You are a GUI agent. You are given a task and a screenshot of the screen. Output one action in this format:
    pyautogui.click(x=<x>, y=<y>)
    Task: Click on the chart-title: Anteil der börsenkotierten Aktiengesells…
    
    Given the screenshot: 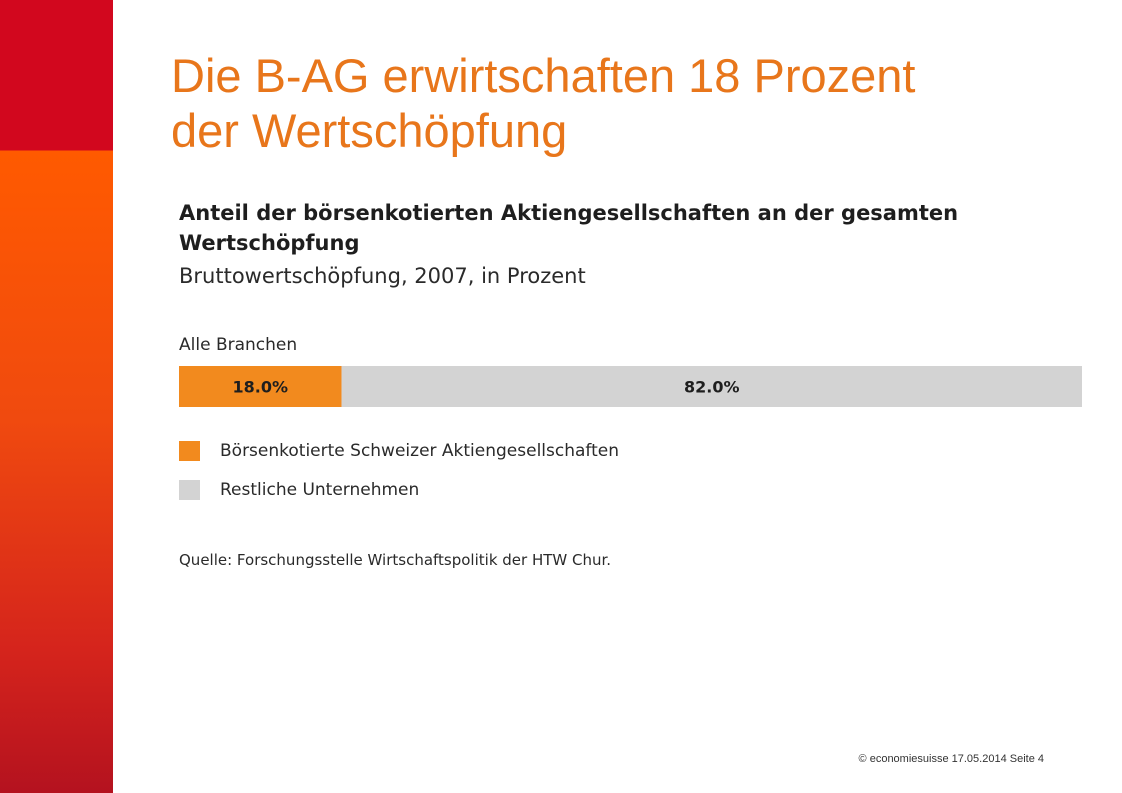 What is the action you would take?
    pyautogui.click(x=609, y=228)
    